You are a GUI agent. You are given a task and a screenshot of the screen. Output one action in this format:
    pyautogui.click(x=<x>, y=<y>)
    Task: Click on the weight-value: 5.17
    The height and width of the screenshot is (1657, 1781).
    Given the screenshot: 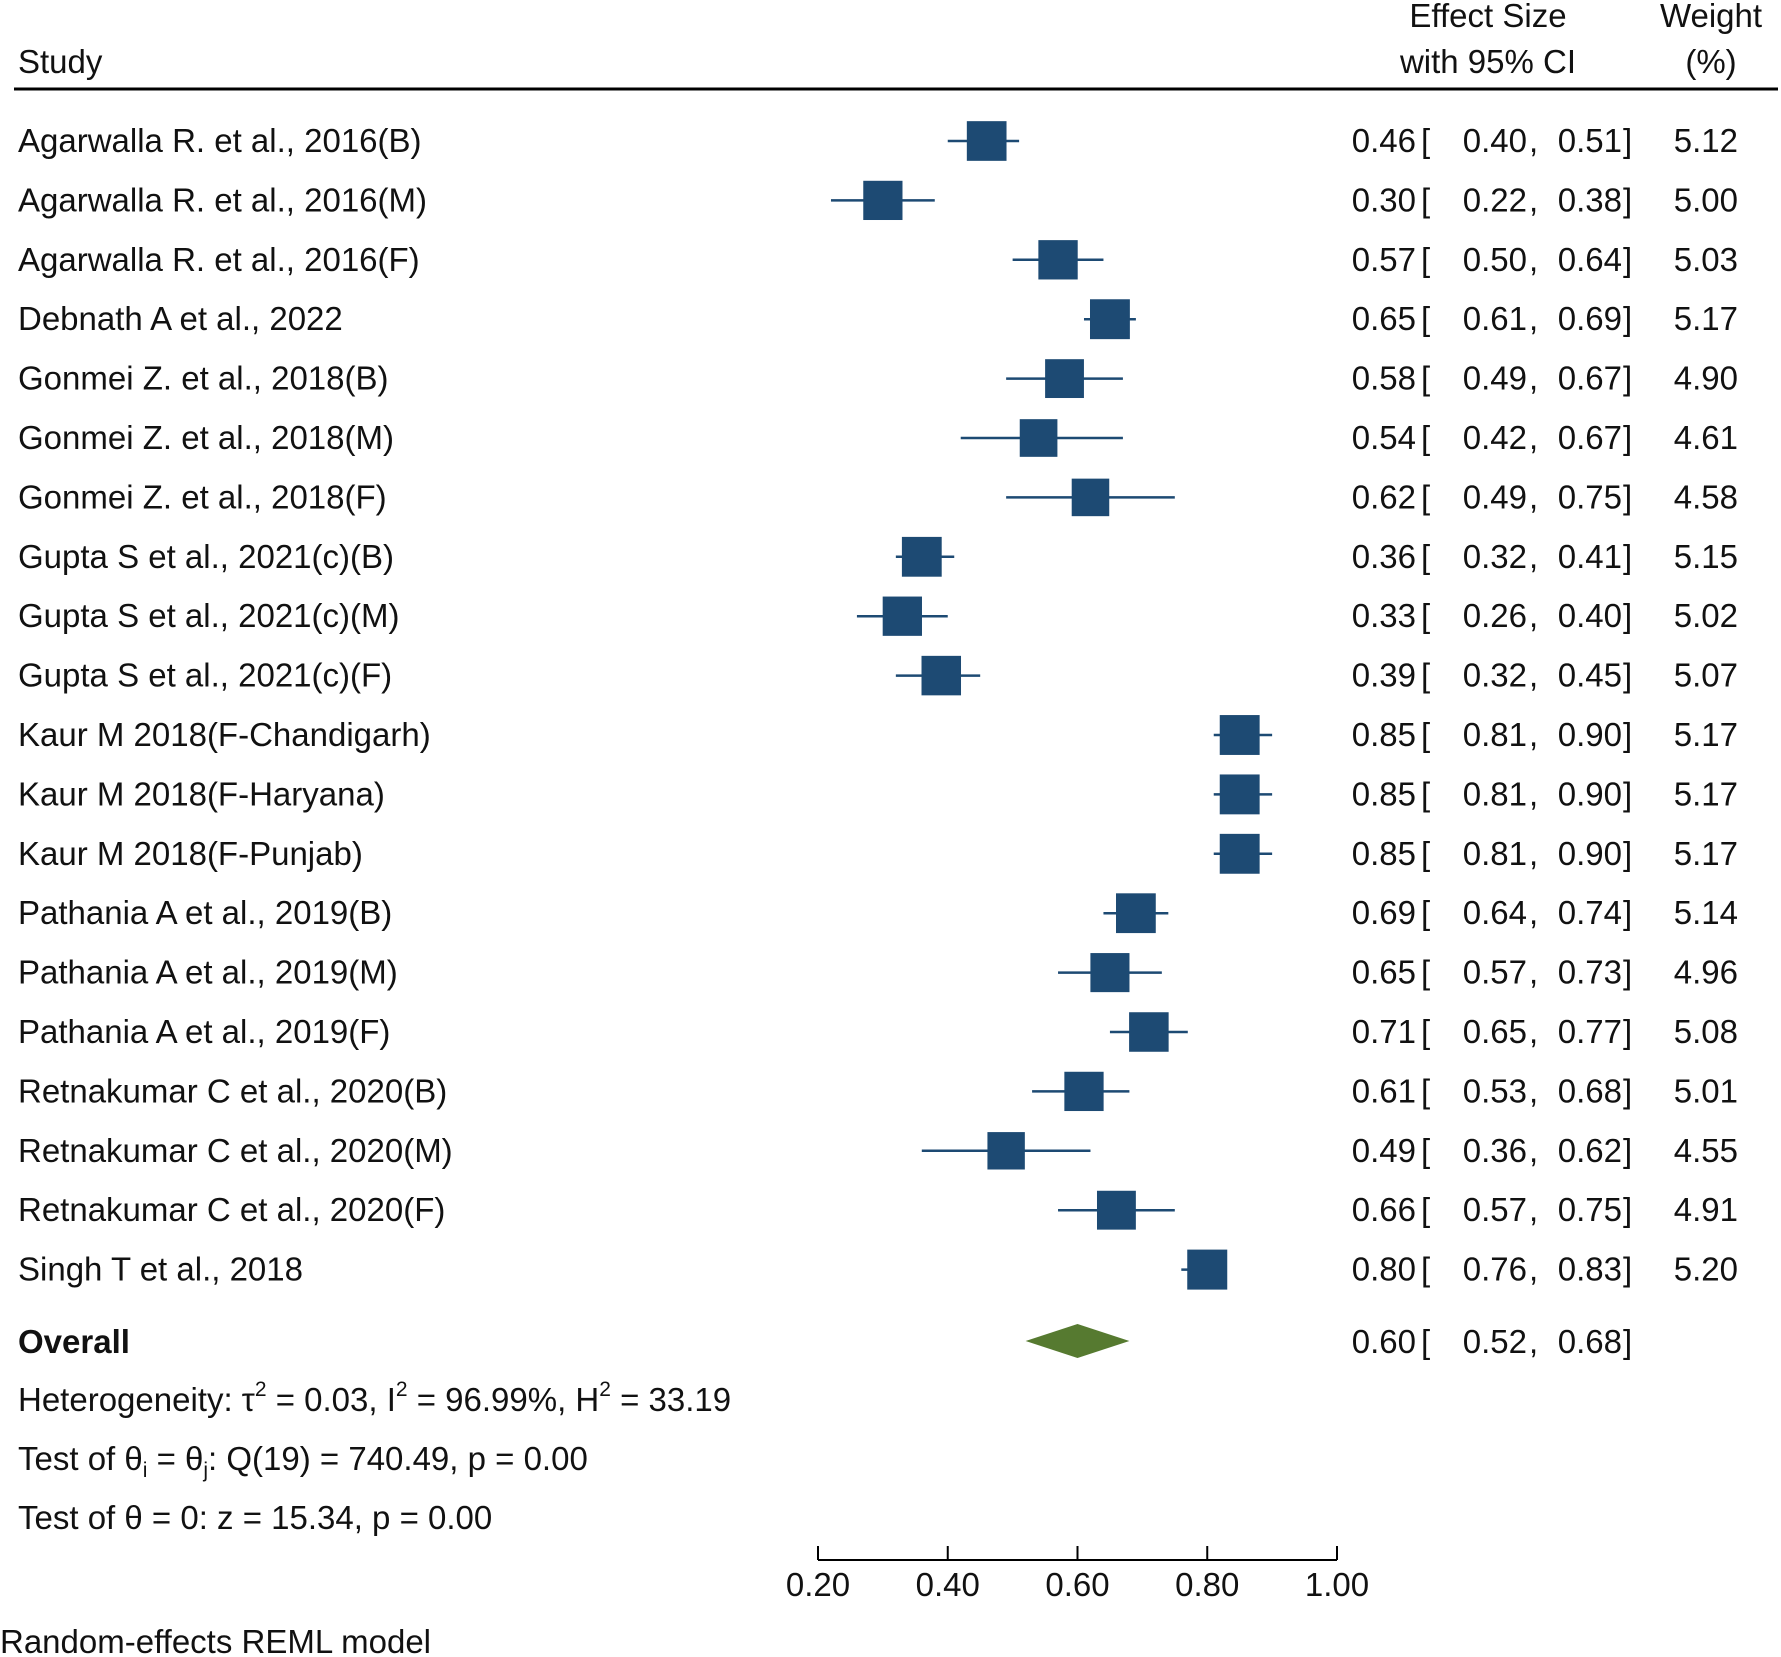 What is the action you would take?
    pyautogui.click(x=1706, y=734)
    